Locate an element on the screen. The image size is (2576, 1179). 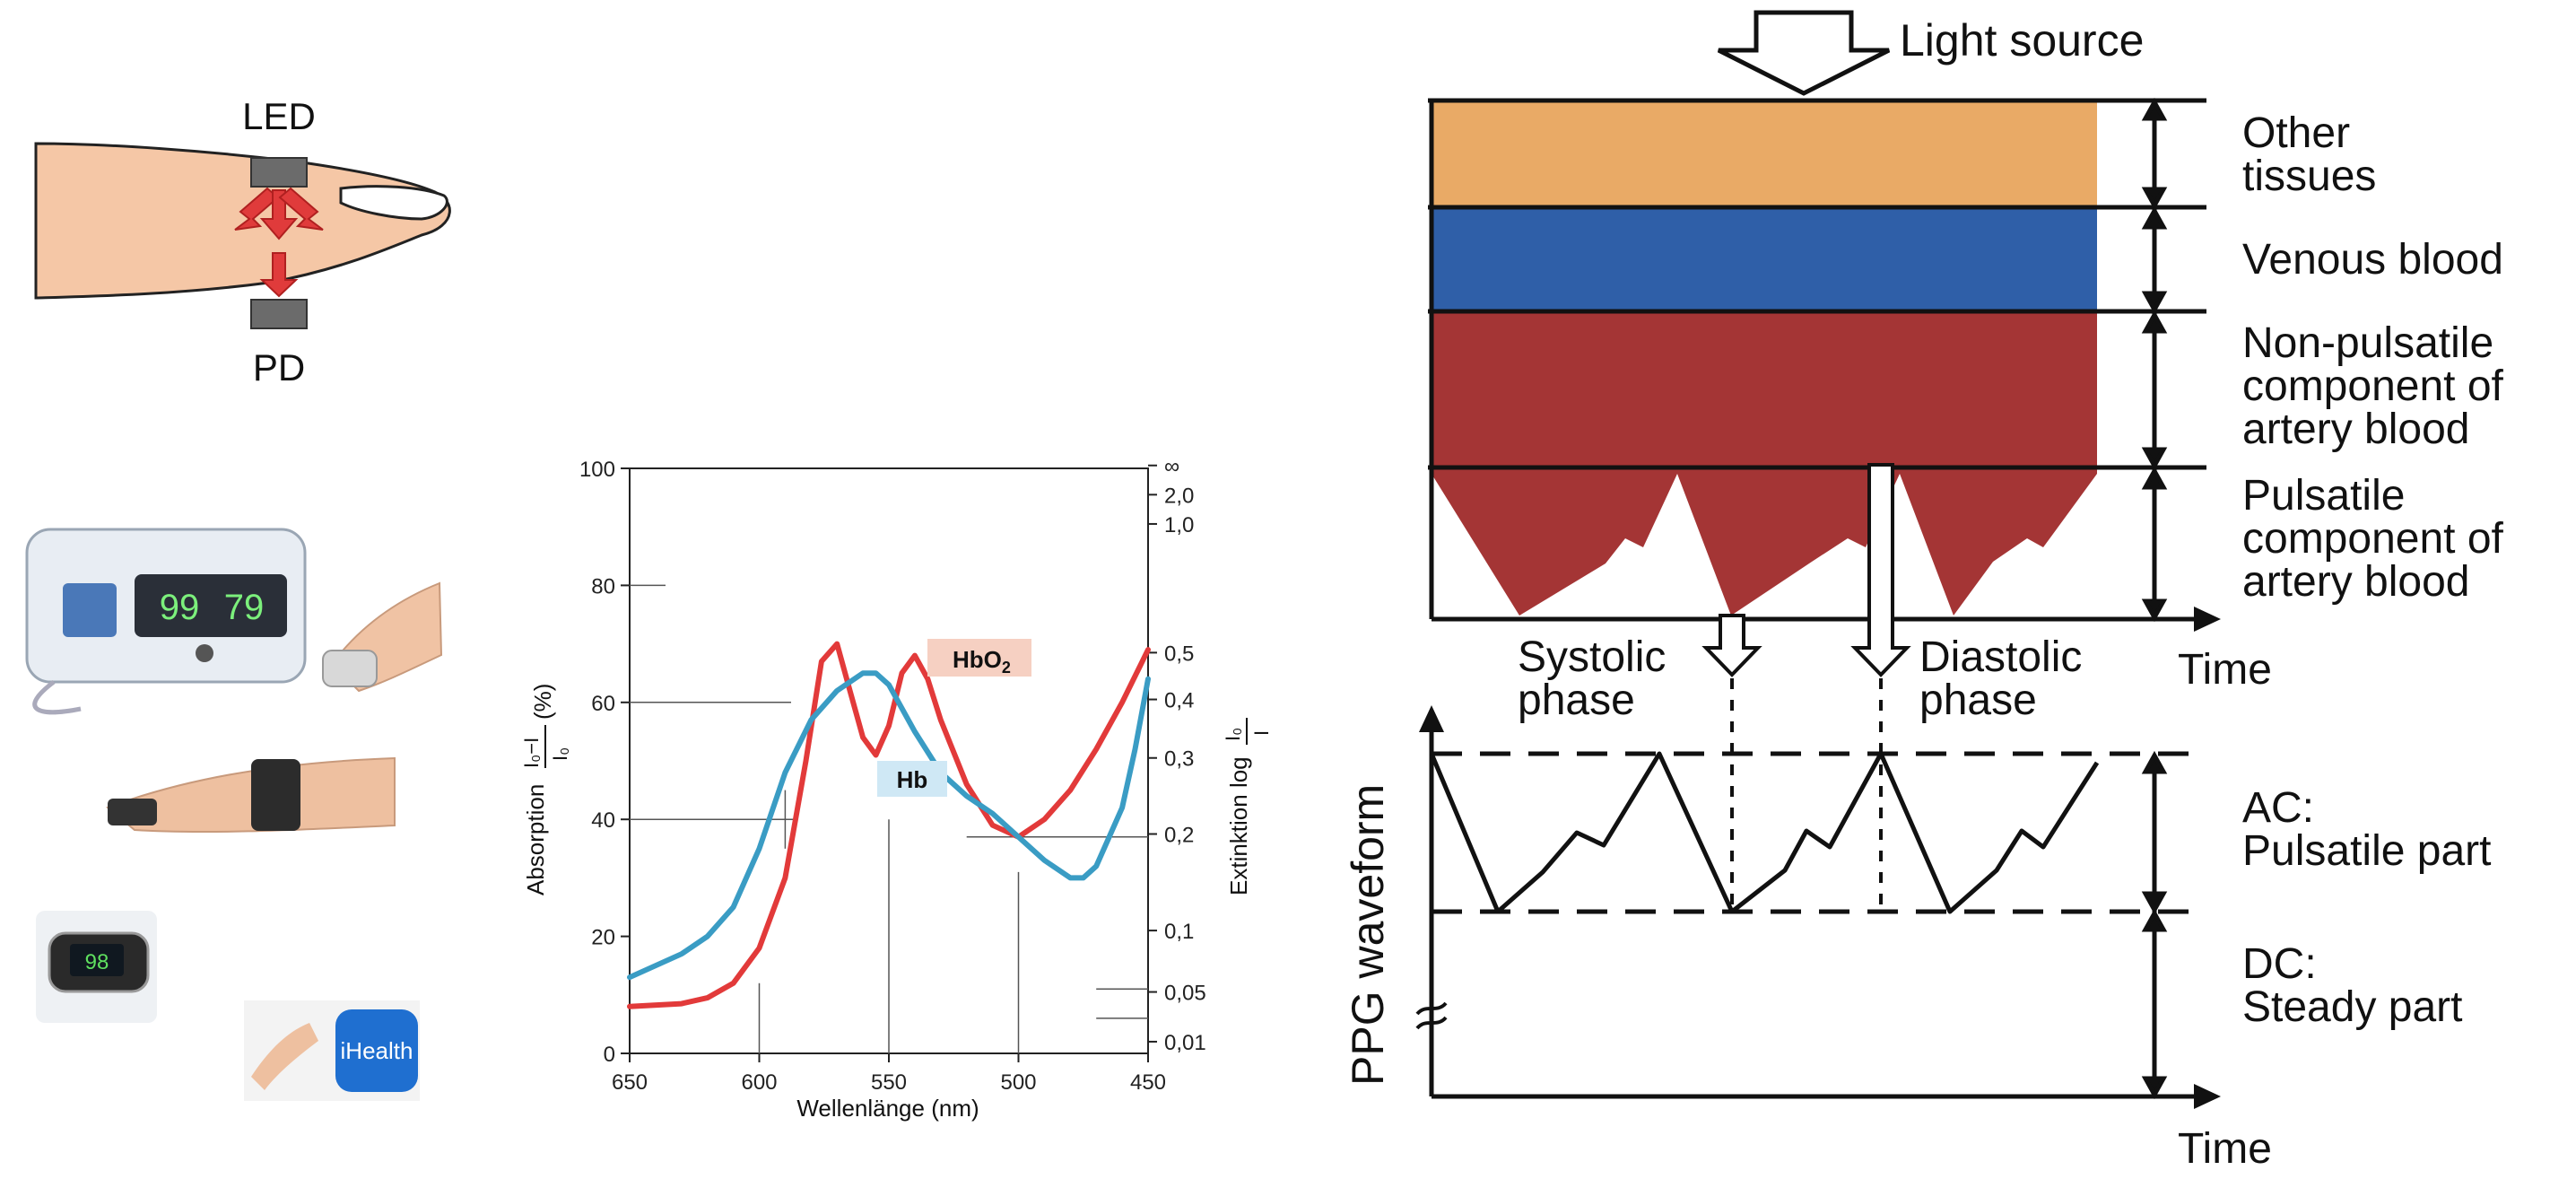
right-tick-label: 0,05 is located at coordinates (1185, 994).